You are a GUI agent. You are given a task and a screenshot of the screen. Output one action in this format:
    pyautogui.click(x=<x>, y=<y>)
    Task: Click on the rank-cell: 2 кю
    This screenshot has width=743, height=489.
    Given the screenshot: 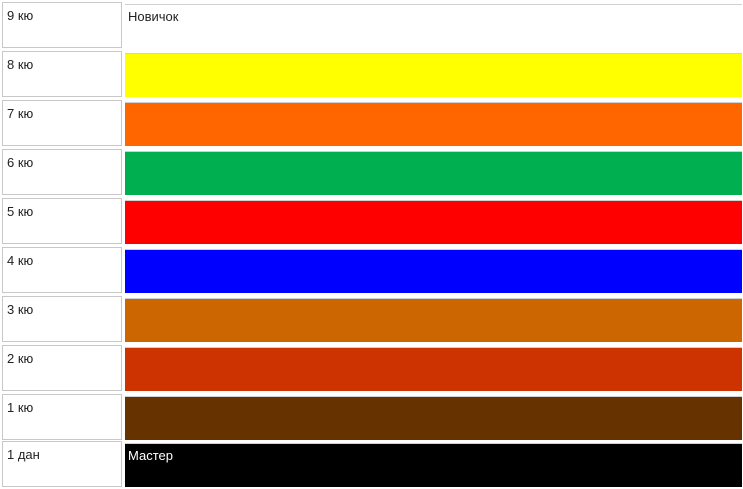 What is the action you would take?
    pyautogui.click(x=62, y=368)
    